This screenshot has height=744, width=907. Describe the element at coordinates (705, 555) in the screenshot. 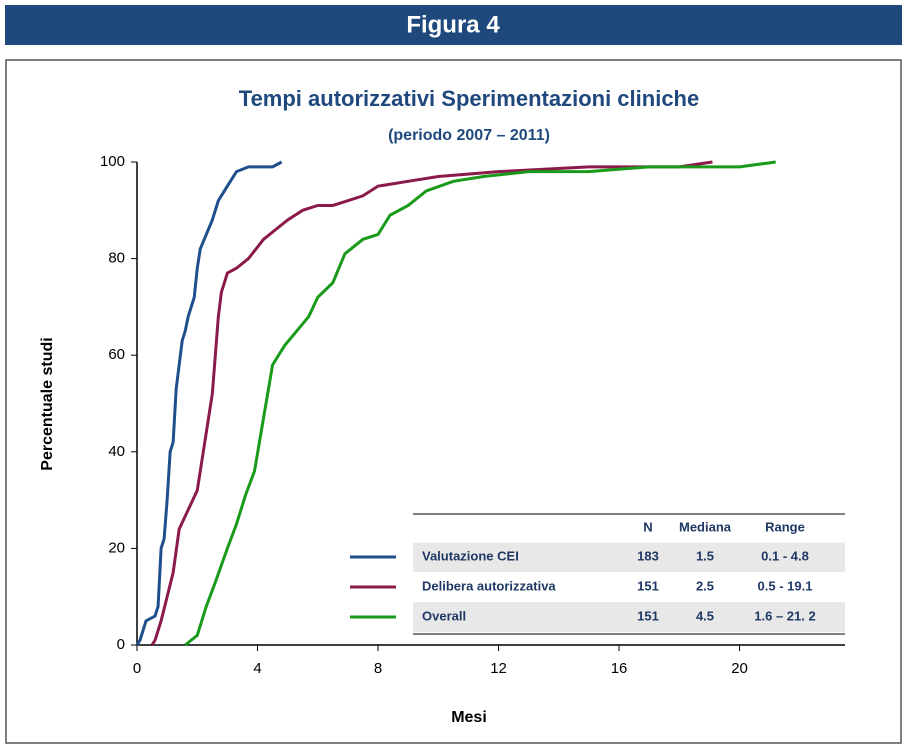

I see `table-cell: 1.5` at that location.